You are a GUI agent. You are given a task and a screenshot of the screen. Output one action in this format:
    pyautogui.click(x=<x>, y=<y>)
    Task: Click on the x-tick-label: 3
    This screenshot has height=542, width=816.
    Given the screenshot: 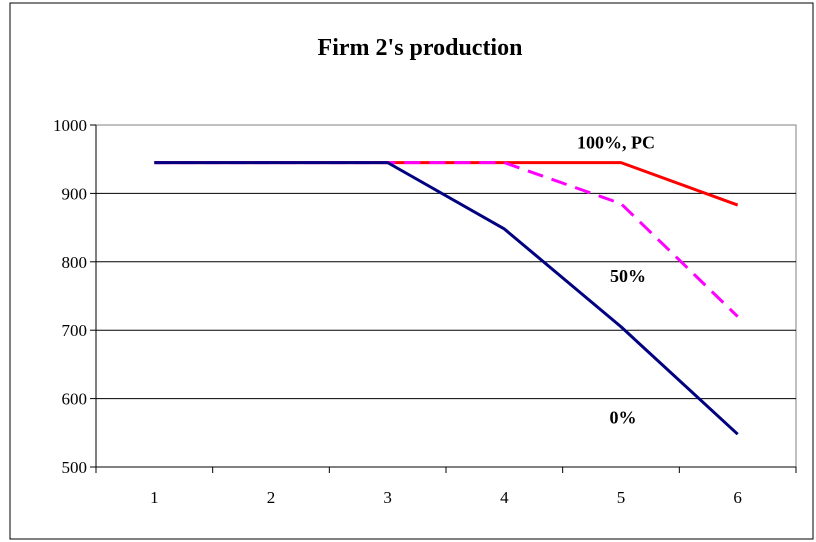 What is the action you would take?
    pyautogui.click(x=387, y=497)
    